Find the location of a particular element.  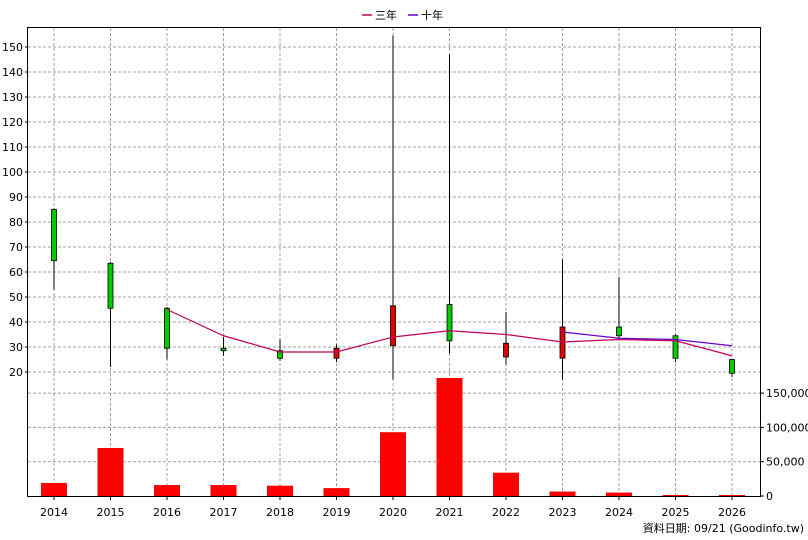

volume-axis: 0 50,000 100,000 150,000 is located at coordinates (784, 445).